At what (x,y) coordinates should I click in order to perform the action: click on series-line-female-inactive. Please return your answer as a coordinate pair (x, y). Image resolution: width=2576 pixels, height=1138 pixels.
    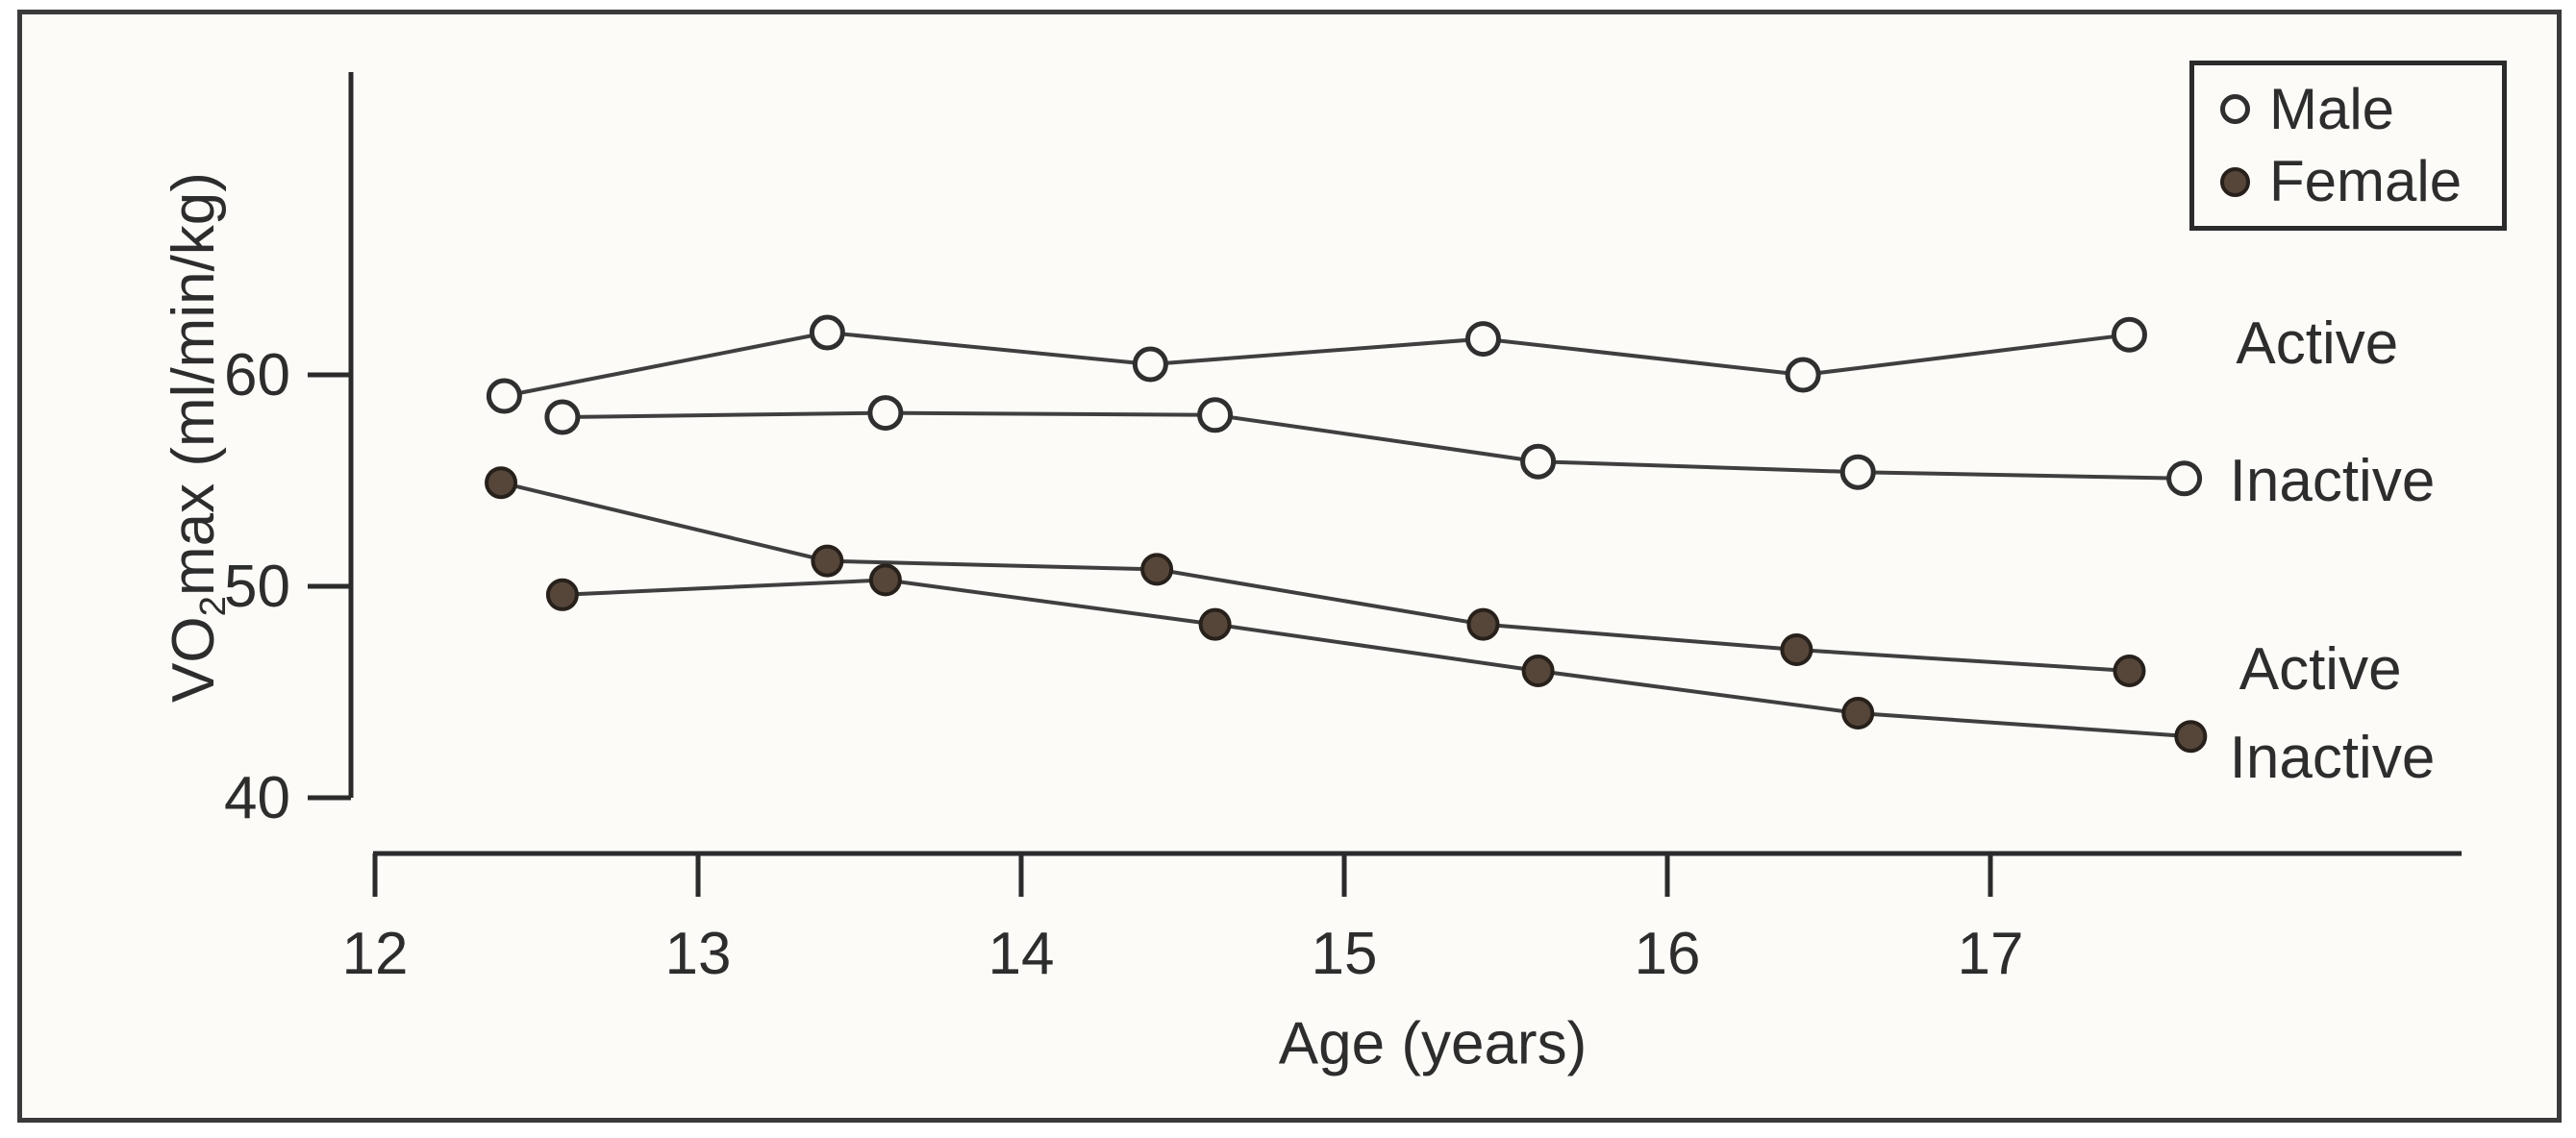
    Looking at the image, I should click on (1376, 658).